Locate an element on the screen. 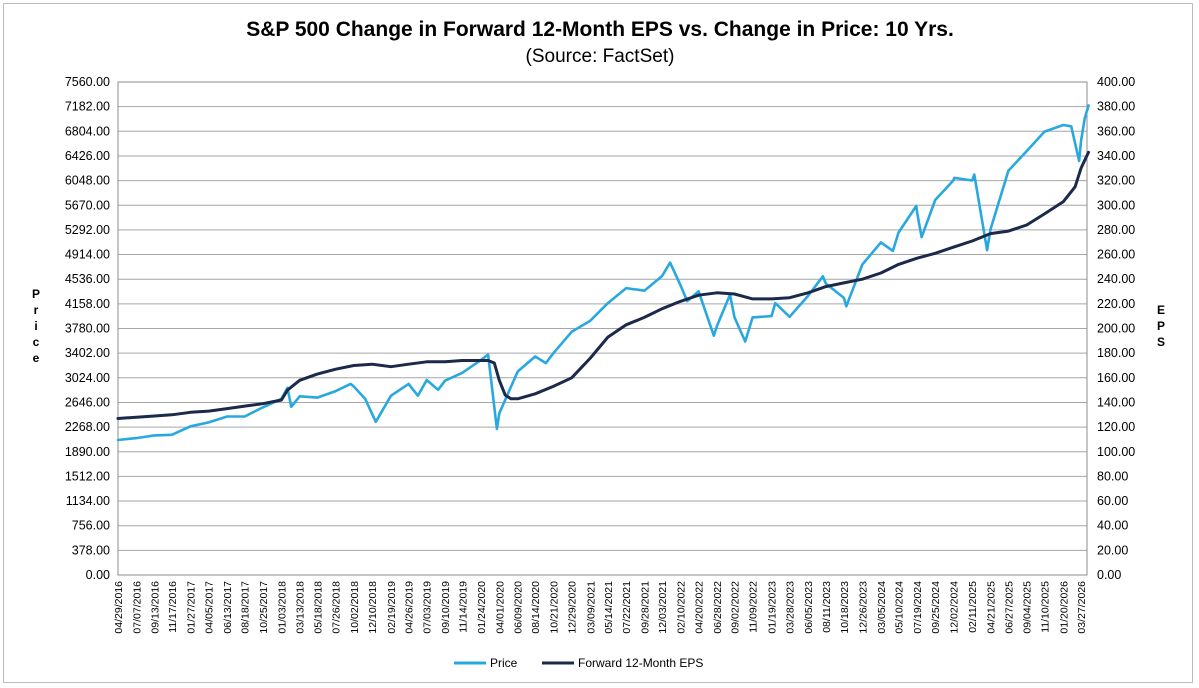  right-y-tick-label: 400.00 is located at coordinates (1116, 82).